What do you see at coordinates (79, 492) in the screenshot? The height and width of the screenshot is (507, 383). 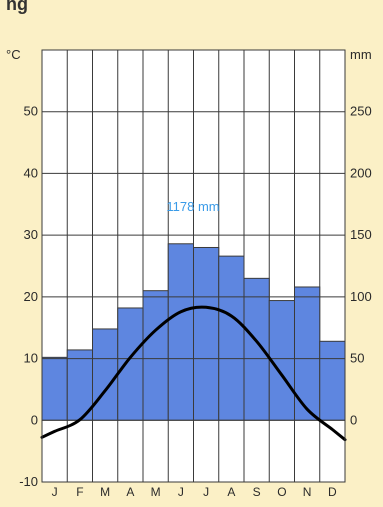 I see `month-label: F` at bounding box center [79, 492].